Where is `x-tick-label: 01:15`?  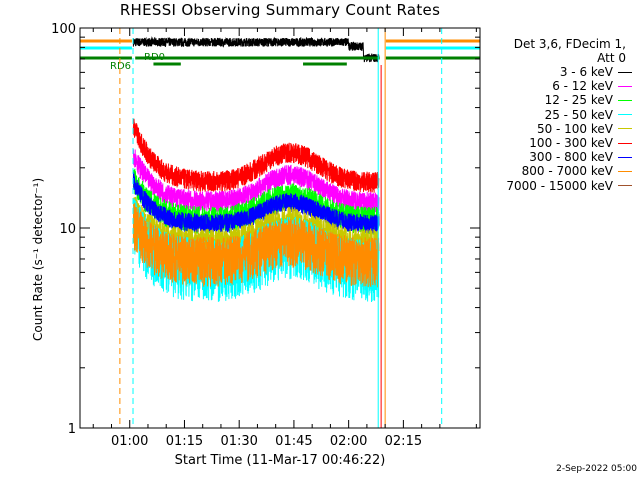
x-tick-label: 01:15 is located at coordinates (184, 441).